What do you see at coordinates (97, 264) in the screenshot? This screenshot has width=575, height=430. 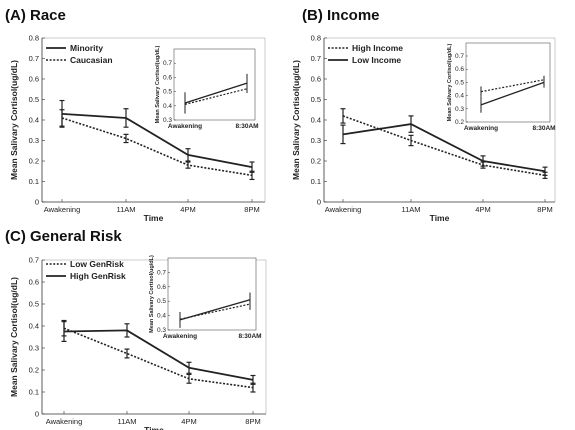 I see `legend-label: Low GenRisk` at bounding box center [97, 264].